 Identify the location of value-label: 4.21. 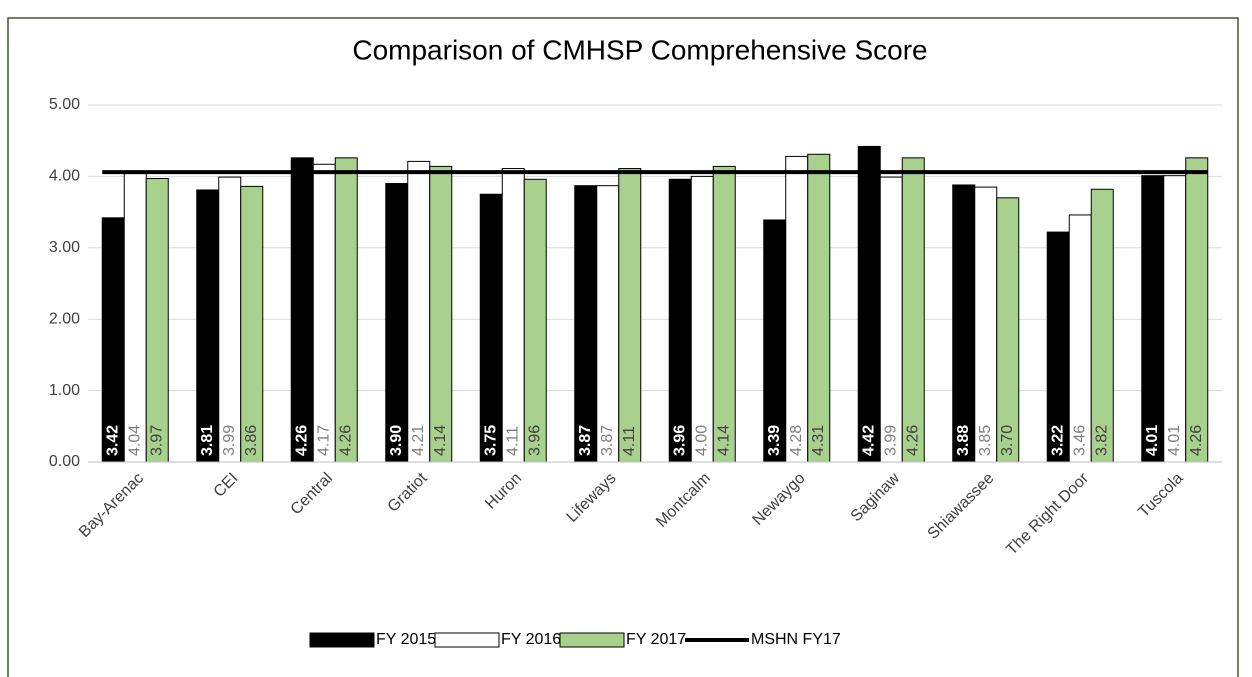
(418, 440).